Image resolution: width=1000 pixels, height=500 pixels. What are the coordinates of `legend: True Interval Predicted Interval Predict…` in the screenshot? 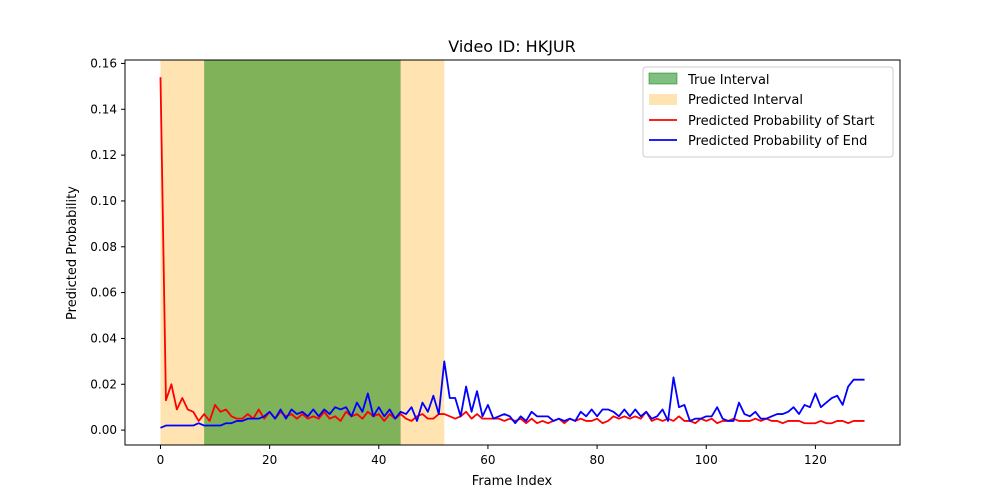 It's located at (768, 112).